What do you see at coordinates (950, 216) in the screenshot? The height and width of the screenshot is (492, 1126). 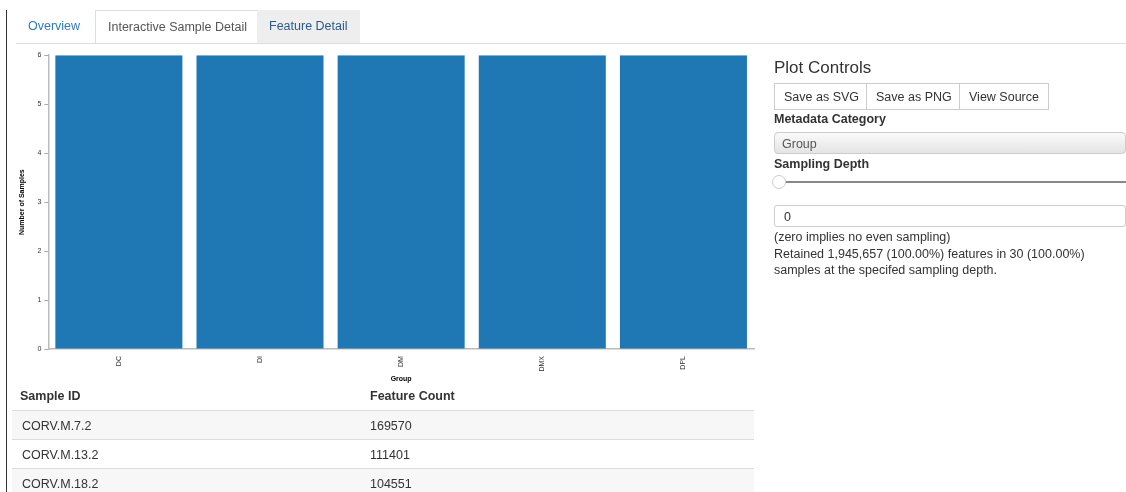 I see `depth-input: 0` at bounding box center [950, 216].